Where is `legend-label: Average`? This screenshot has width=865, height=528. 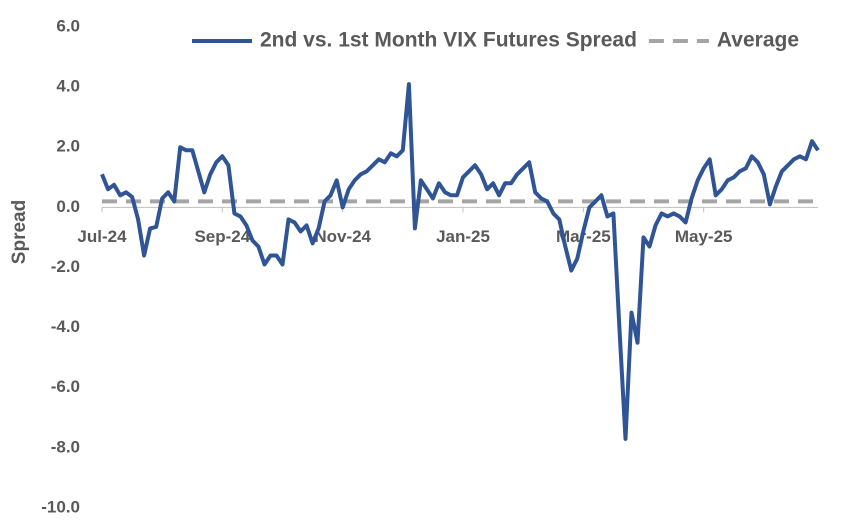
legend-label: Average is located at coordinates (758, 40).